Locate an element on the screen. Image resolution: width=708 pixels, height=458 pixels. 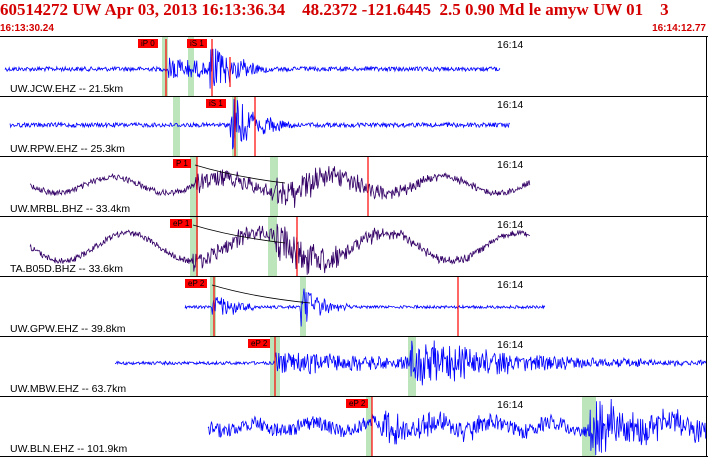
trace-panel-bln: eP 2 16:14 UW.BLN.EHZ -- 101.9km is located at coordinates (354, 426).